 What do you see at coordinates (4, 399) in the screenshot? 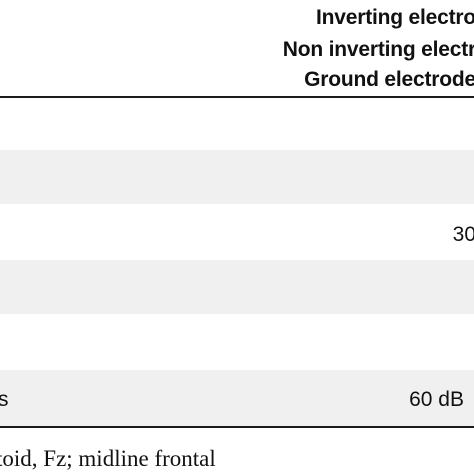
I see `table-cell-label: s` at bounding box center [4, 399].